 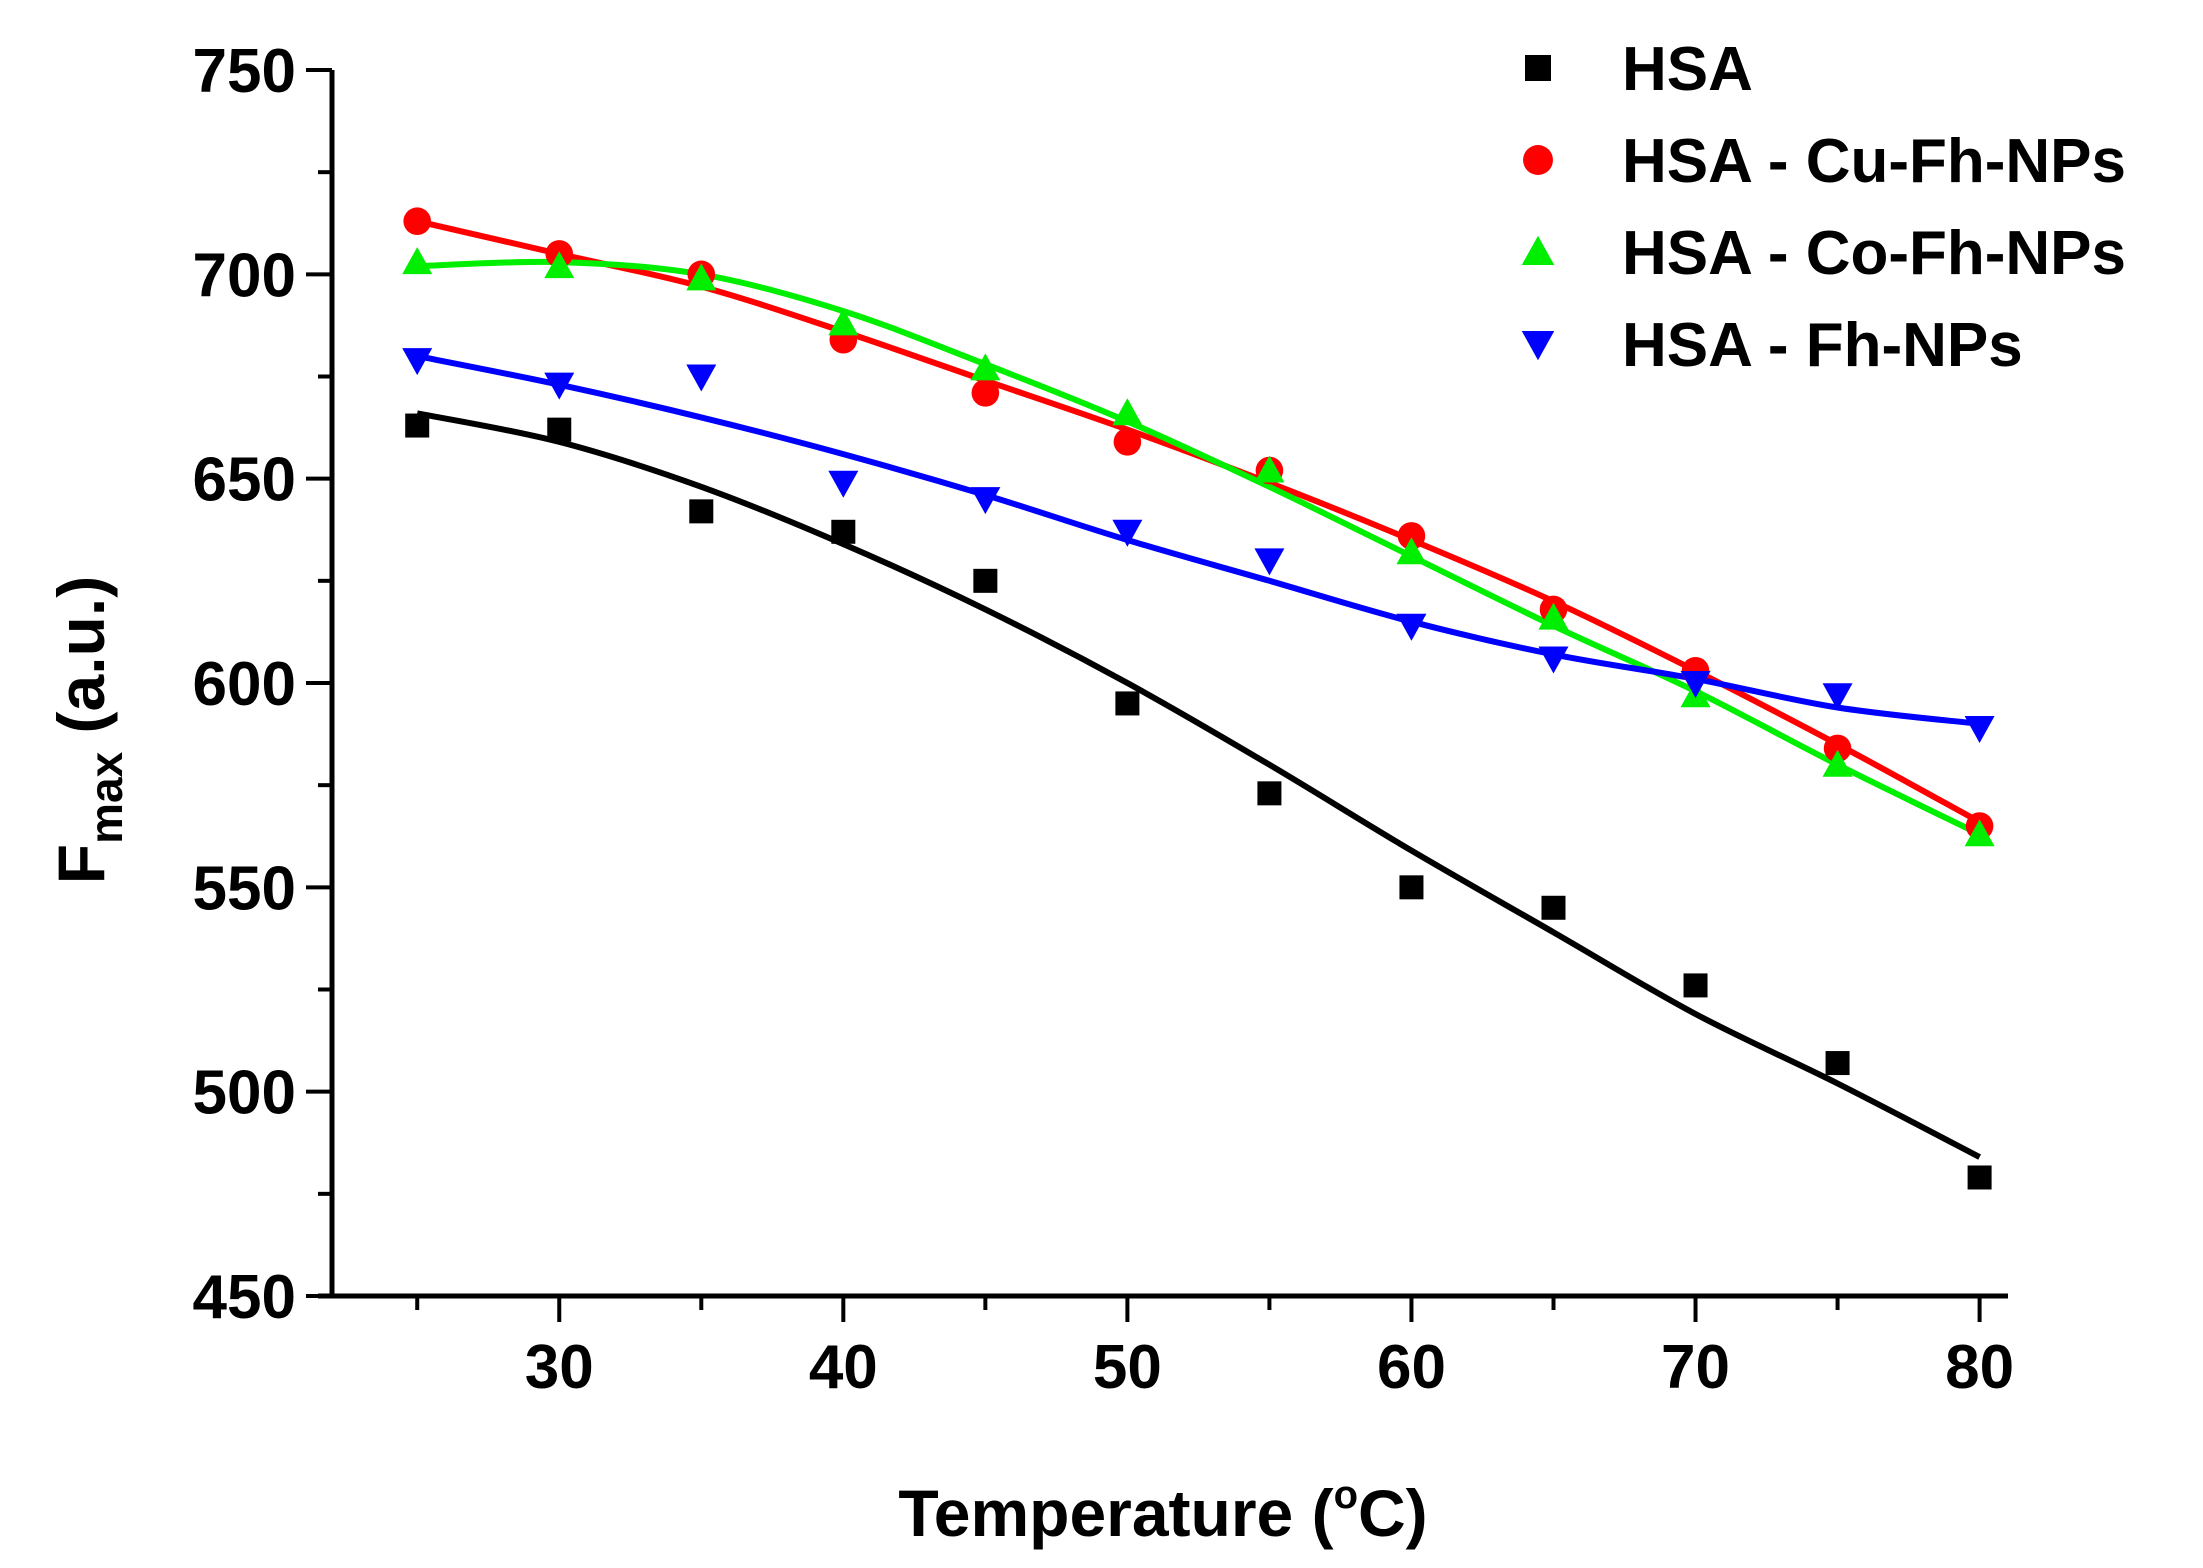 What do you see at coordinates (559, 1367) in the screenshot?
I see `x-tick-label: 30` at bounding box center [559, 1367].